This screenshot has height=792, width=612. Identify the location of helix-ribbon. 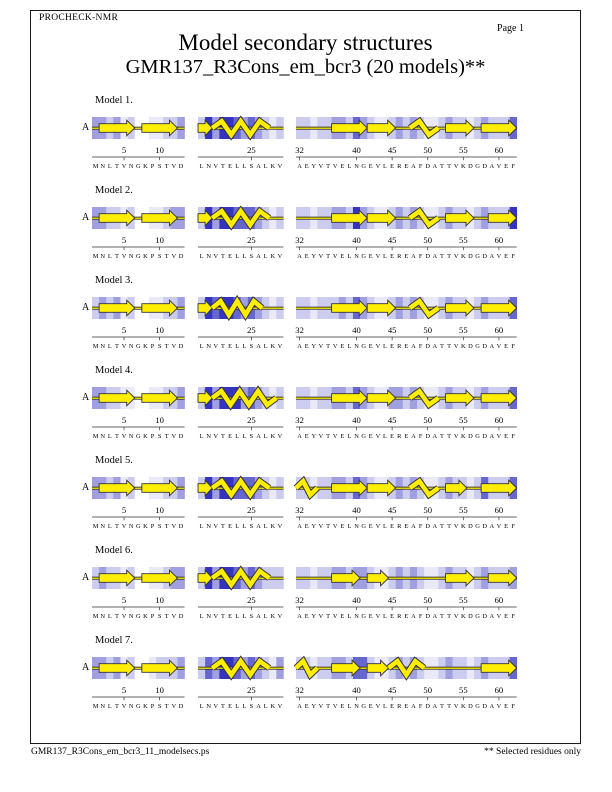
(424, 218).